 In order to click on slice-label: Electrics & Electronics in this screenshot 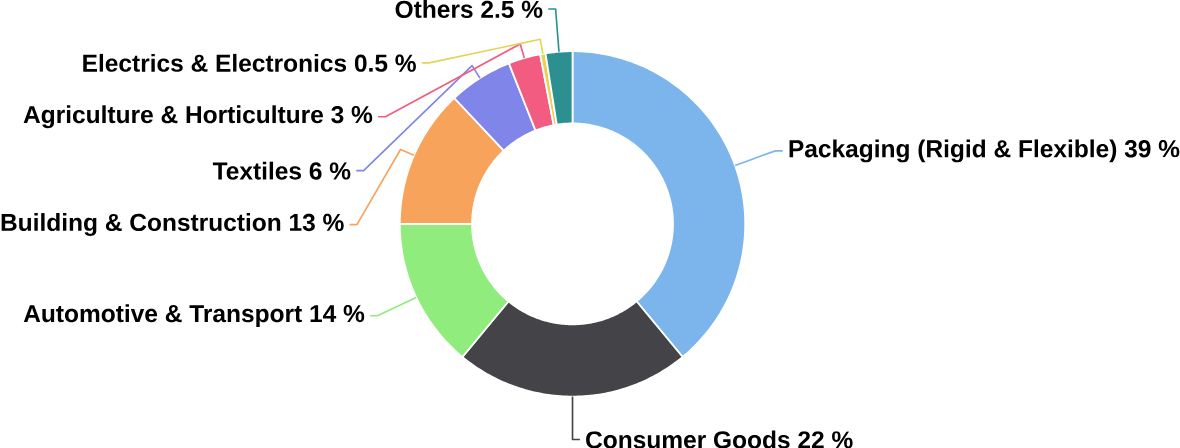, I will do `click(215, 62)`.